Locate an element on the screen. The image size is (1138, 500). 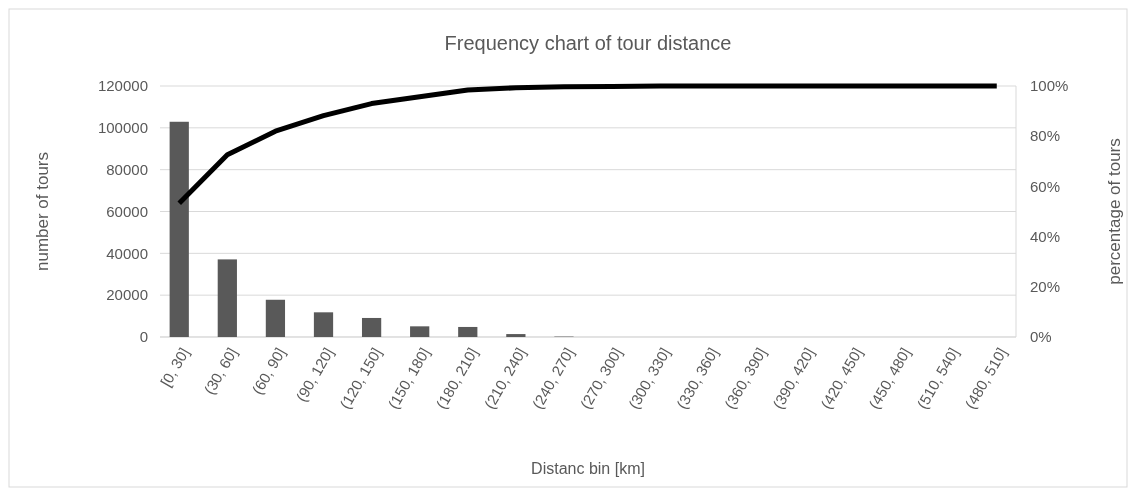
y2-tick-label: 40% is located at coordinates (1045, 236).